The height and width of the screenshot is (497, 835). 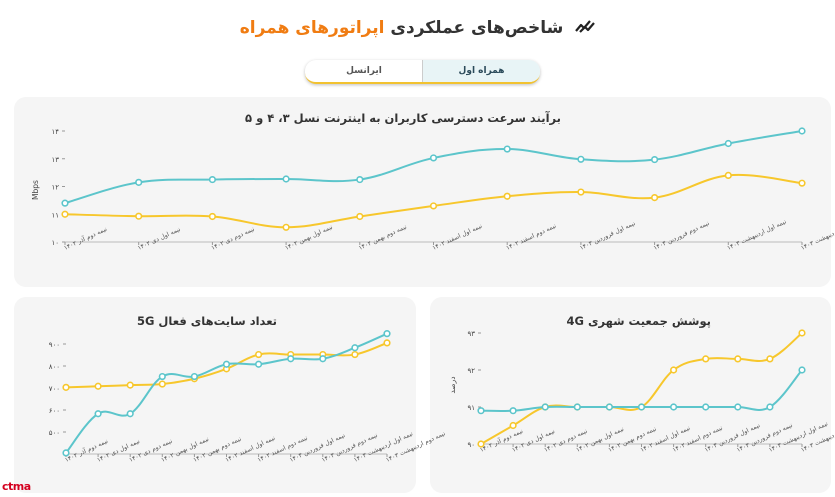 What do you see at coordinates (471, 334) in the screenshot?
I see `coverage-ytick-label: ۹۳` at bounding box center [471, 334].